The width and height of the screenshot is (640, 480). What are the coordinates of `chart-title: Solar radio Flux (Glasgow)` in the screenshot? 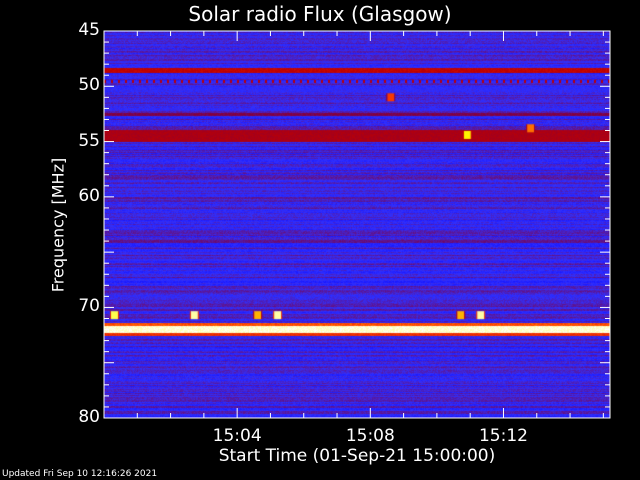 It's located at (320, 14).